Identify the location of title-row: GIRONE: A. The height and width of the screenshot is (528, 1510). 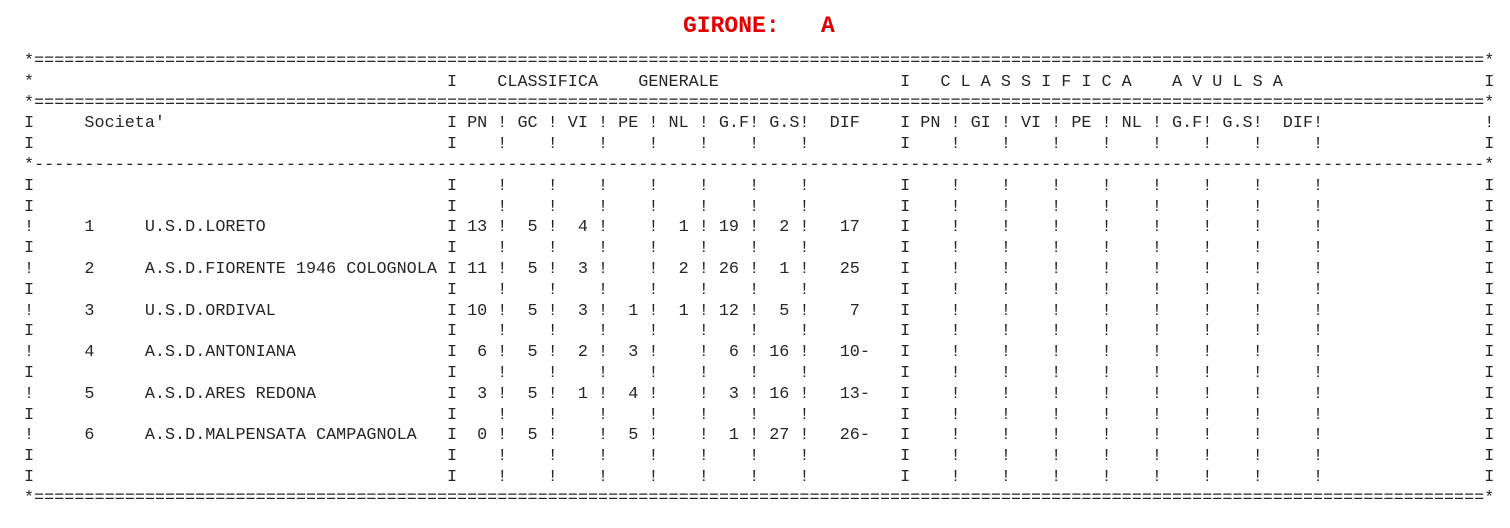
(755, 26).